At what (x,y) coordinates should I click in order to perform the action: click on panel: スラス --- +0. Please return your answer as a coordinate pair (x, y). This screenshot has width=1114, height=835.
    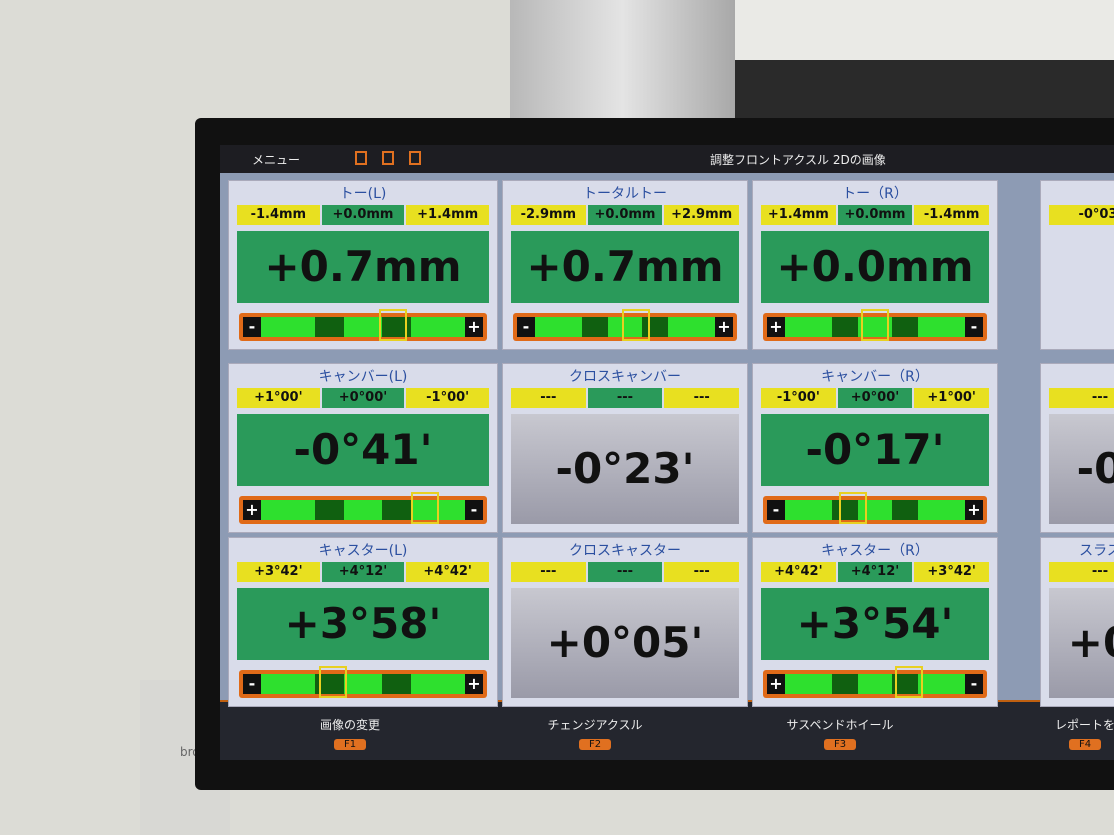
    Looking at the image, I should click on (1077, 622).